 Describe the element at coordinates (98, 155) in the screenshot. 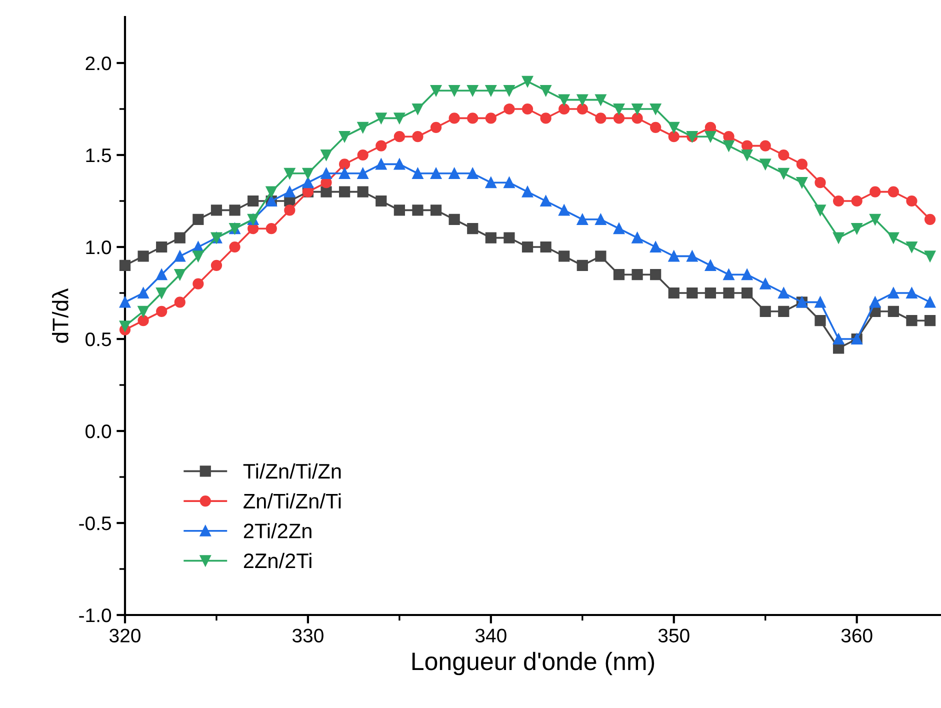

I see `y-tick-label: 1.5` at that location.